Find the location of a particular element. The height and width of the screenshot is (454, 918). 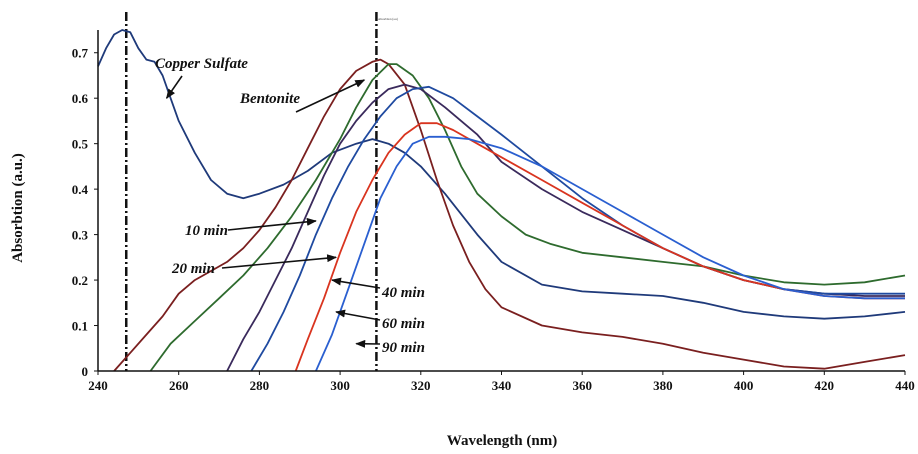

annotation-arrow-copper-sulfate is located at coordinates (174, 87).